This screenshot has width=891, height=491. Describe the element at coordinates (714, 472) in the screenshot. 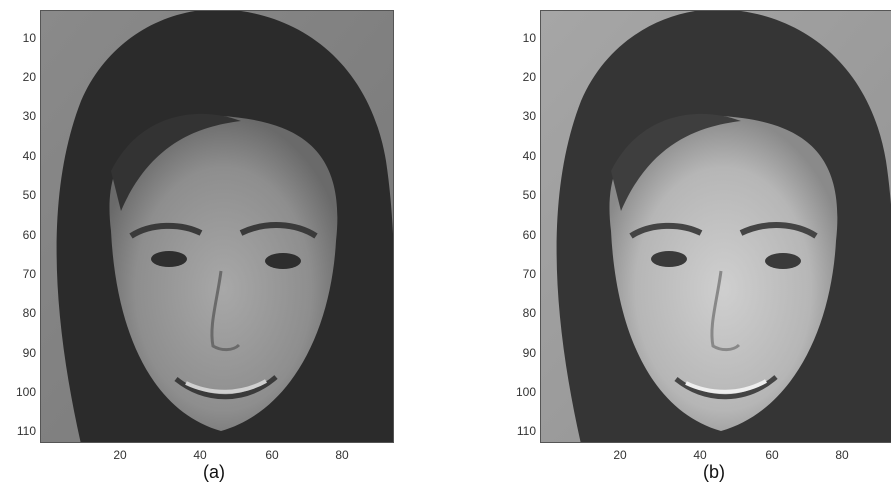

I see `figure-caption-b: (b)` at that location.